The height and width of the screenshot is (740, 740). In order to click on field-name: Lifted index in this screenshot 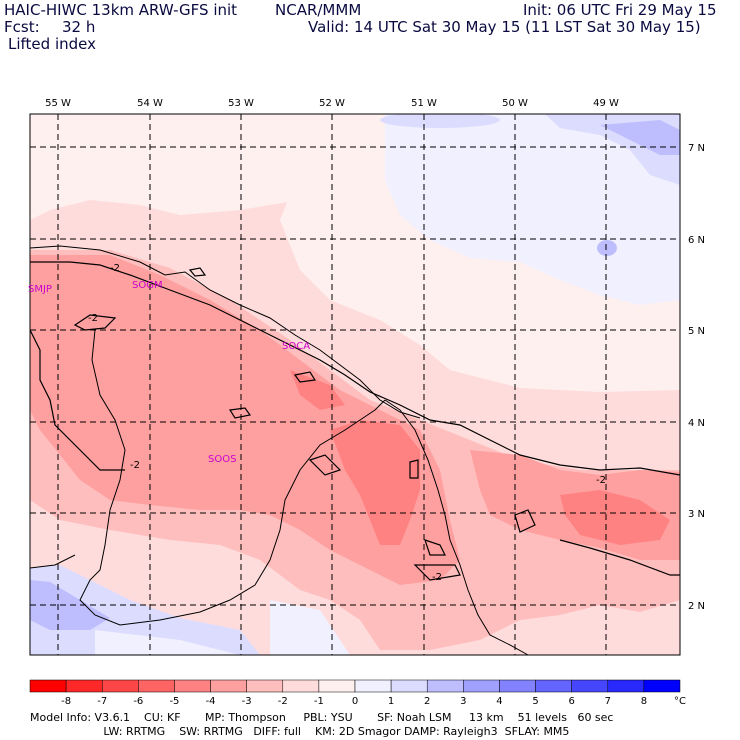, I will do `click(52, 44)`.